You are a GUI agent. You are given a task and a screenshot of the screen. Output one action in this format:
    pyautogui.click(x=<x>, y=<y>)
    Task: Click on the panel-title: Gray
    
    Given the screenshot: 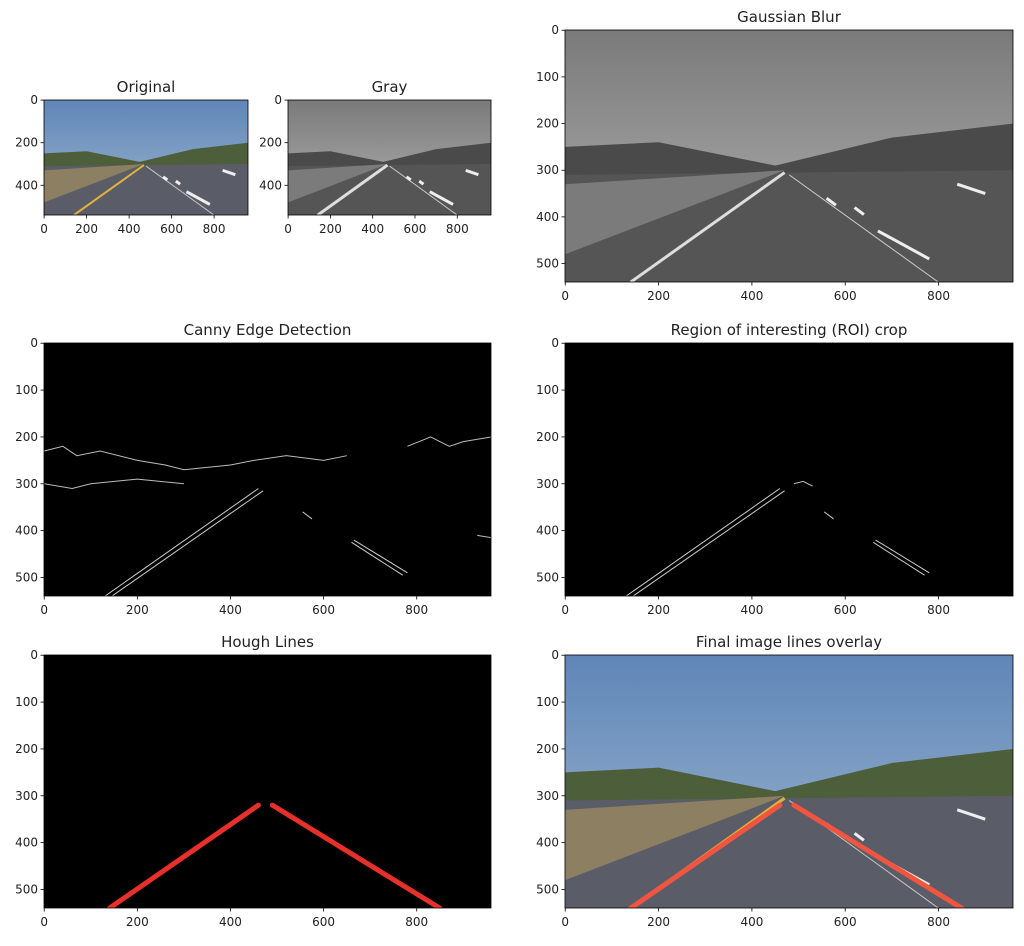 What is the action you would take?
    pyautogui.click(x=390, y=87)
    